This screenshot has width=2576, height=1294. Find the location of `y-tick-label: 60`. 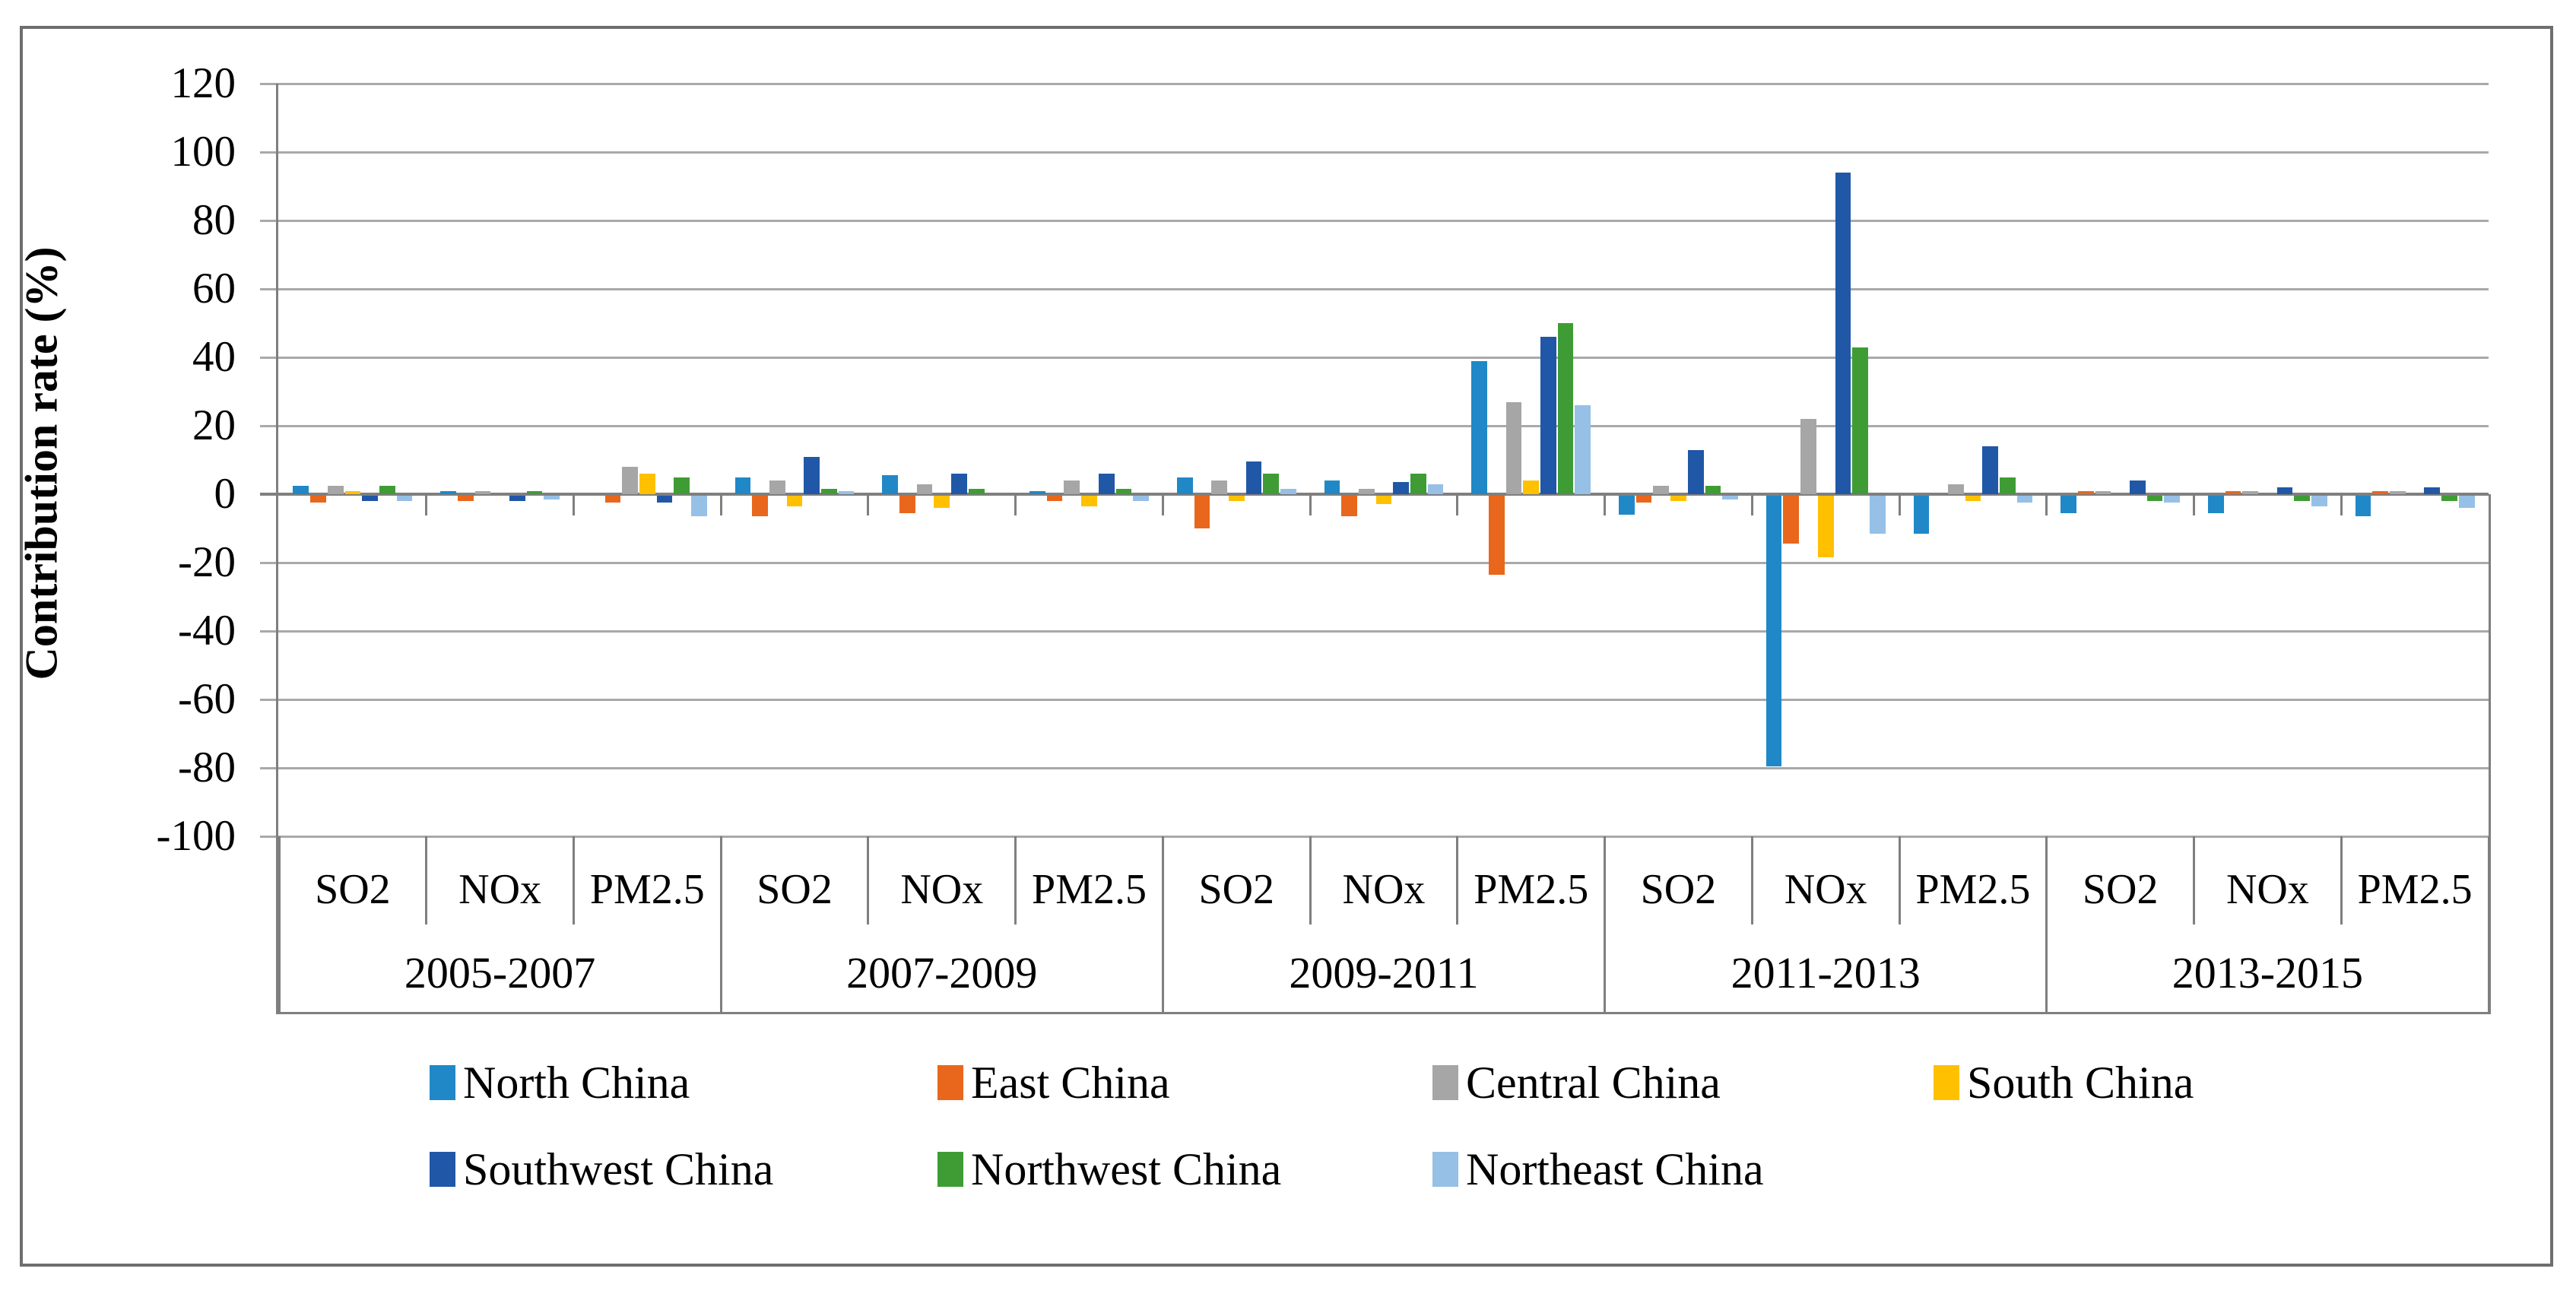

y-tick-label: 60 is located at coordinates (214, 288).